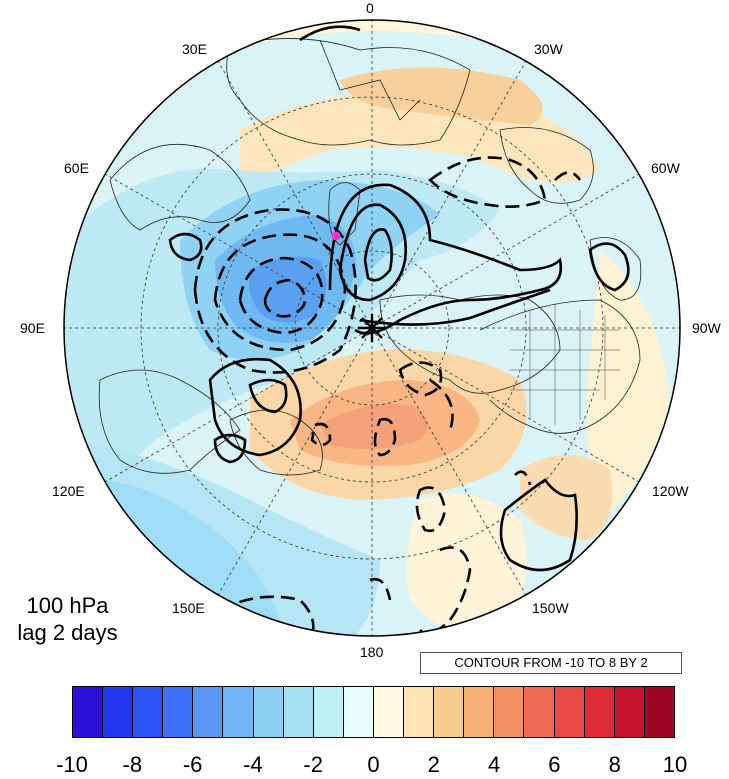 This screenshot has height=779, width=729. Describe the element at coordinates (336, 236) in the screenshot. I see `station-marker` at that location.